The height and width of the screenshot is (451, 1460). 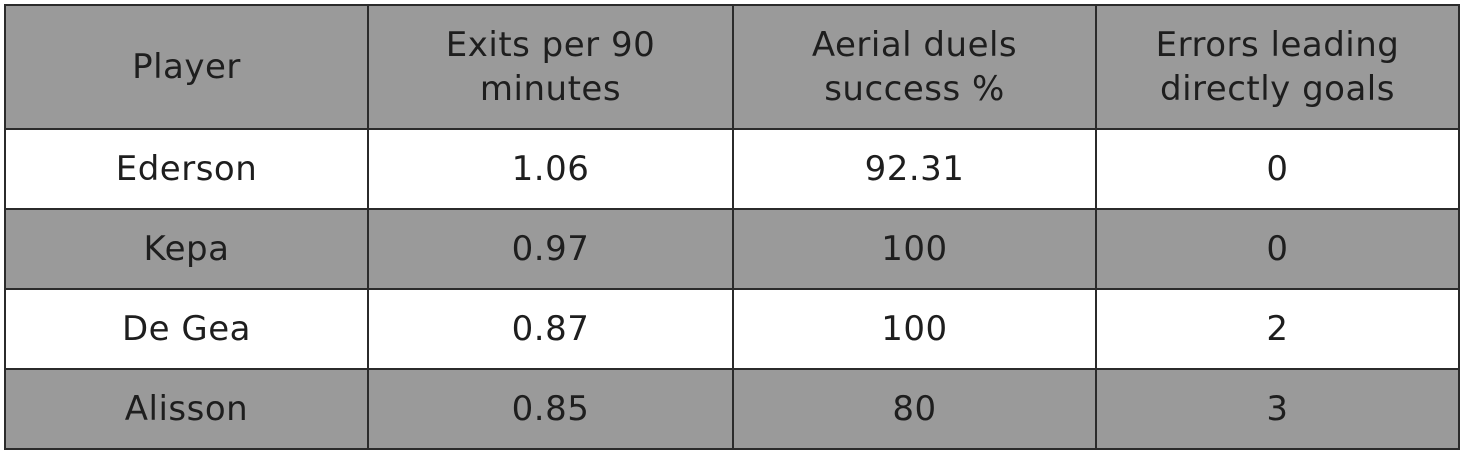 What do you see at coordinates (1277, 409) in the screenshot?
I see `cell-errors-leading-to-goals: 3` at bounding box center [1277, 409].